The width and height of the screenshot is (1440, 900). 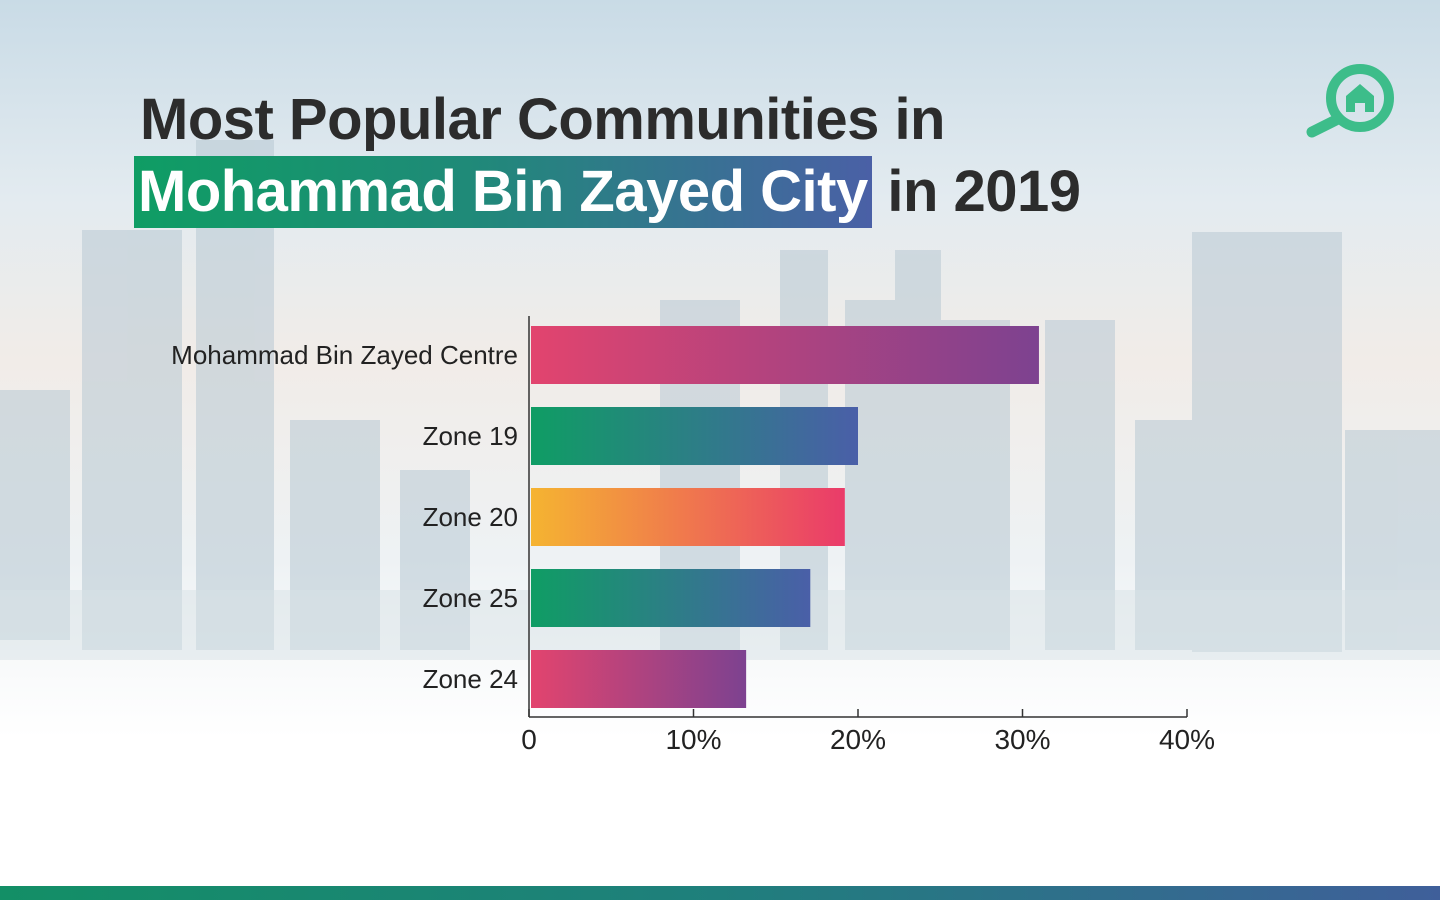 What do you see at coordinates (1350, 101) in the screenshot?
I see `house-magnifier-icon` at bounding box center [1350, 101].